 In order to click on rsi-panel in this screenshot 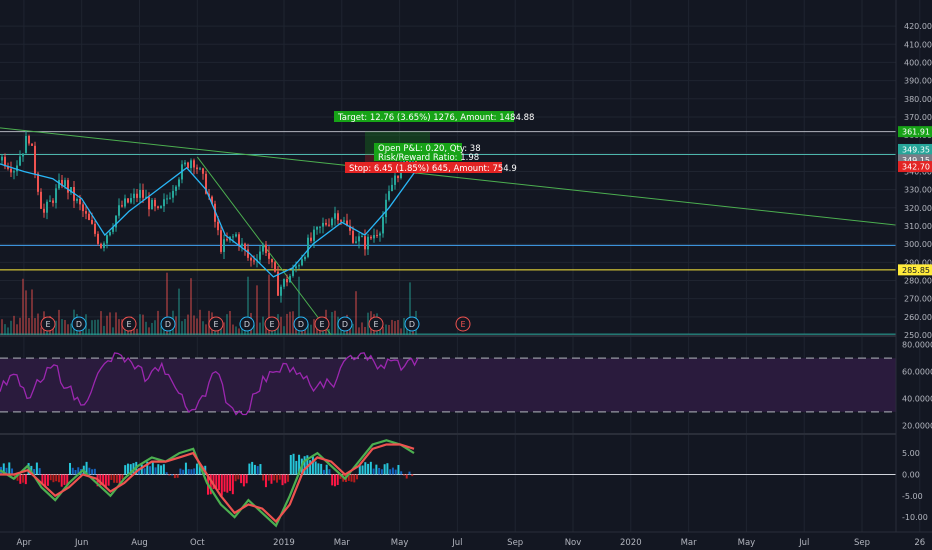, I will do `click(448, 375)`.